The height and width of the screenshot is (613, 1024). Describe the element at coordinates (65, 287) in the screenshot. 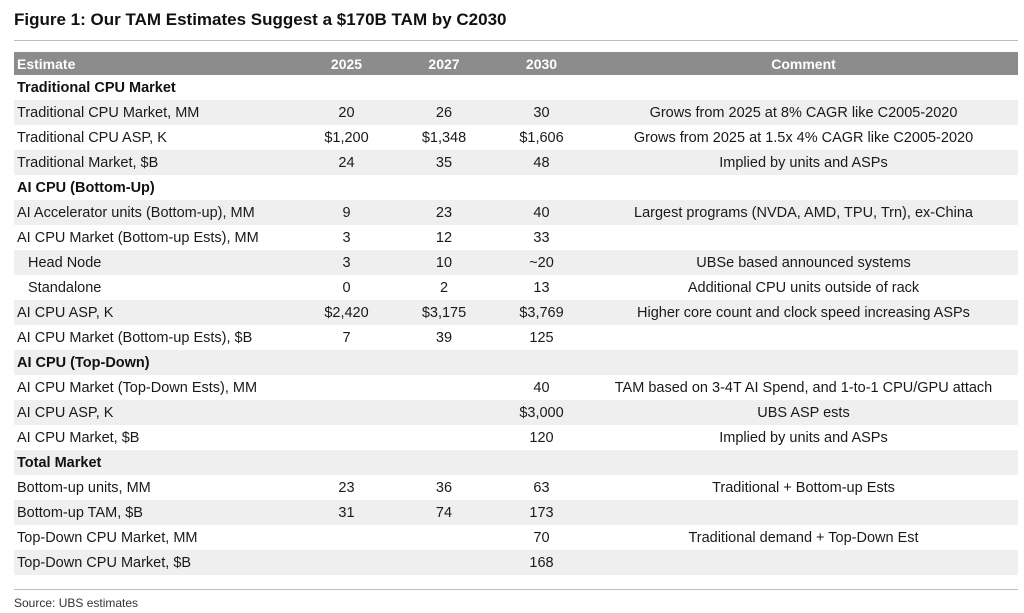

I see `estimate-cell: Standalone` at that location.